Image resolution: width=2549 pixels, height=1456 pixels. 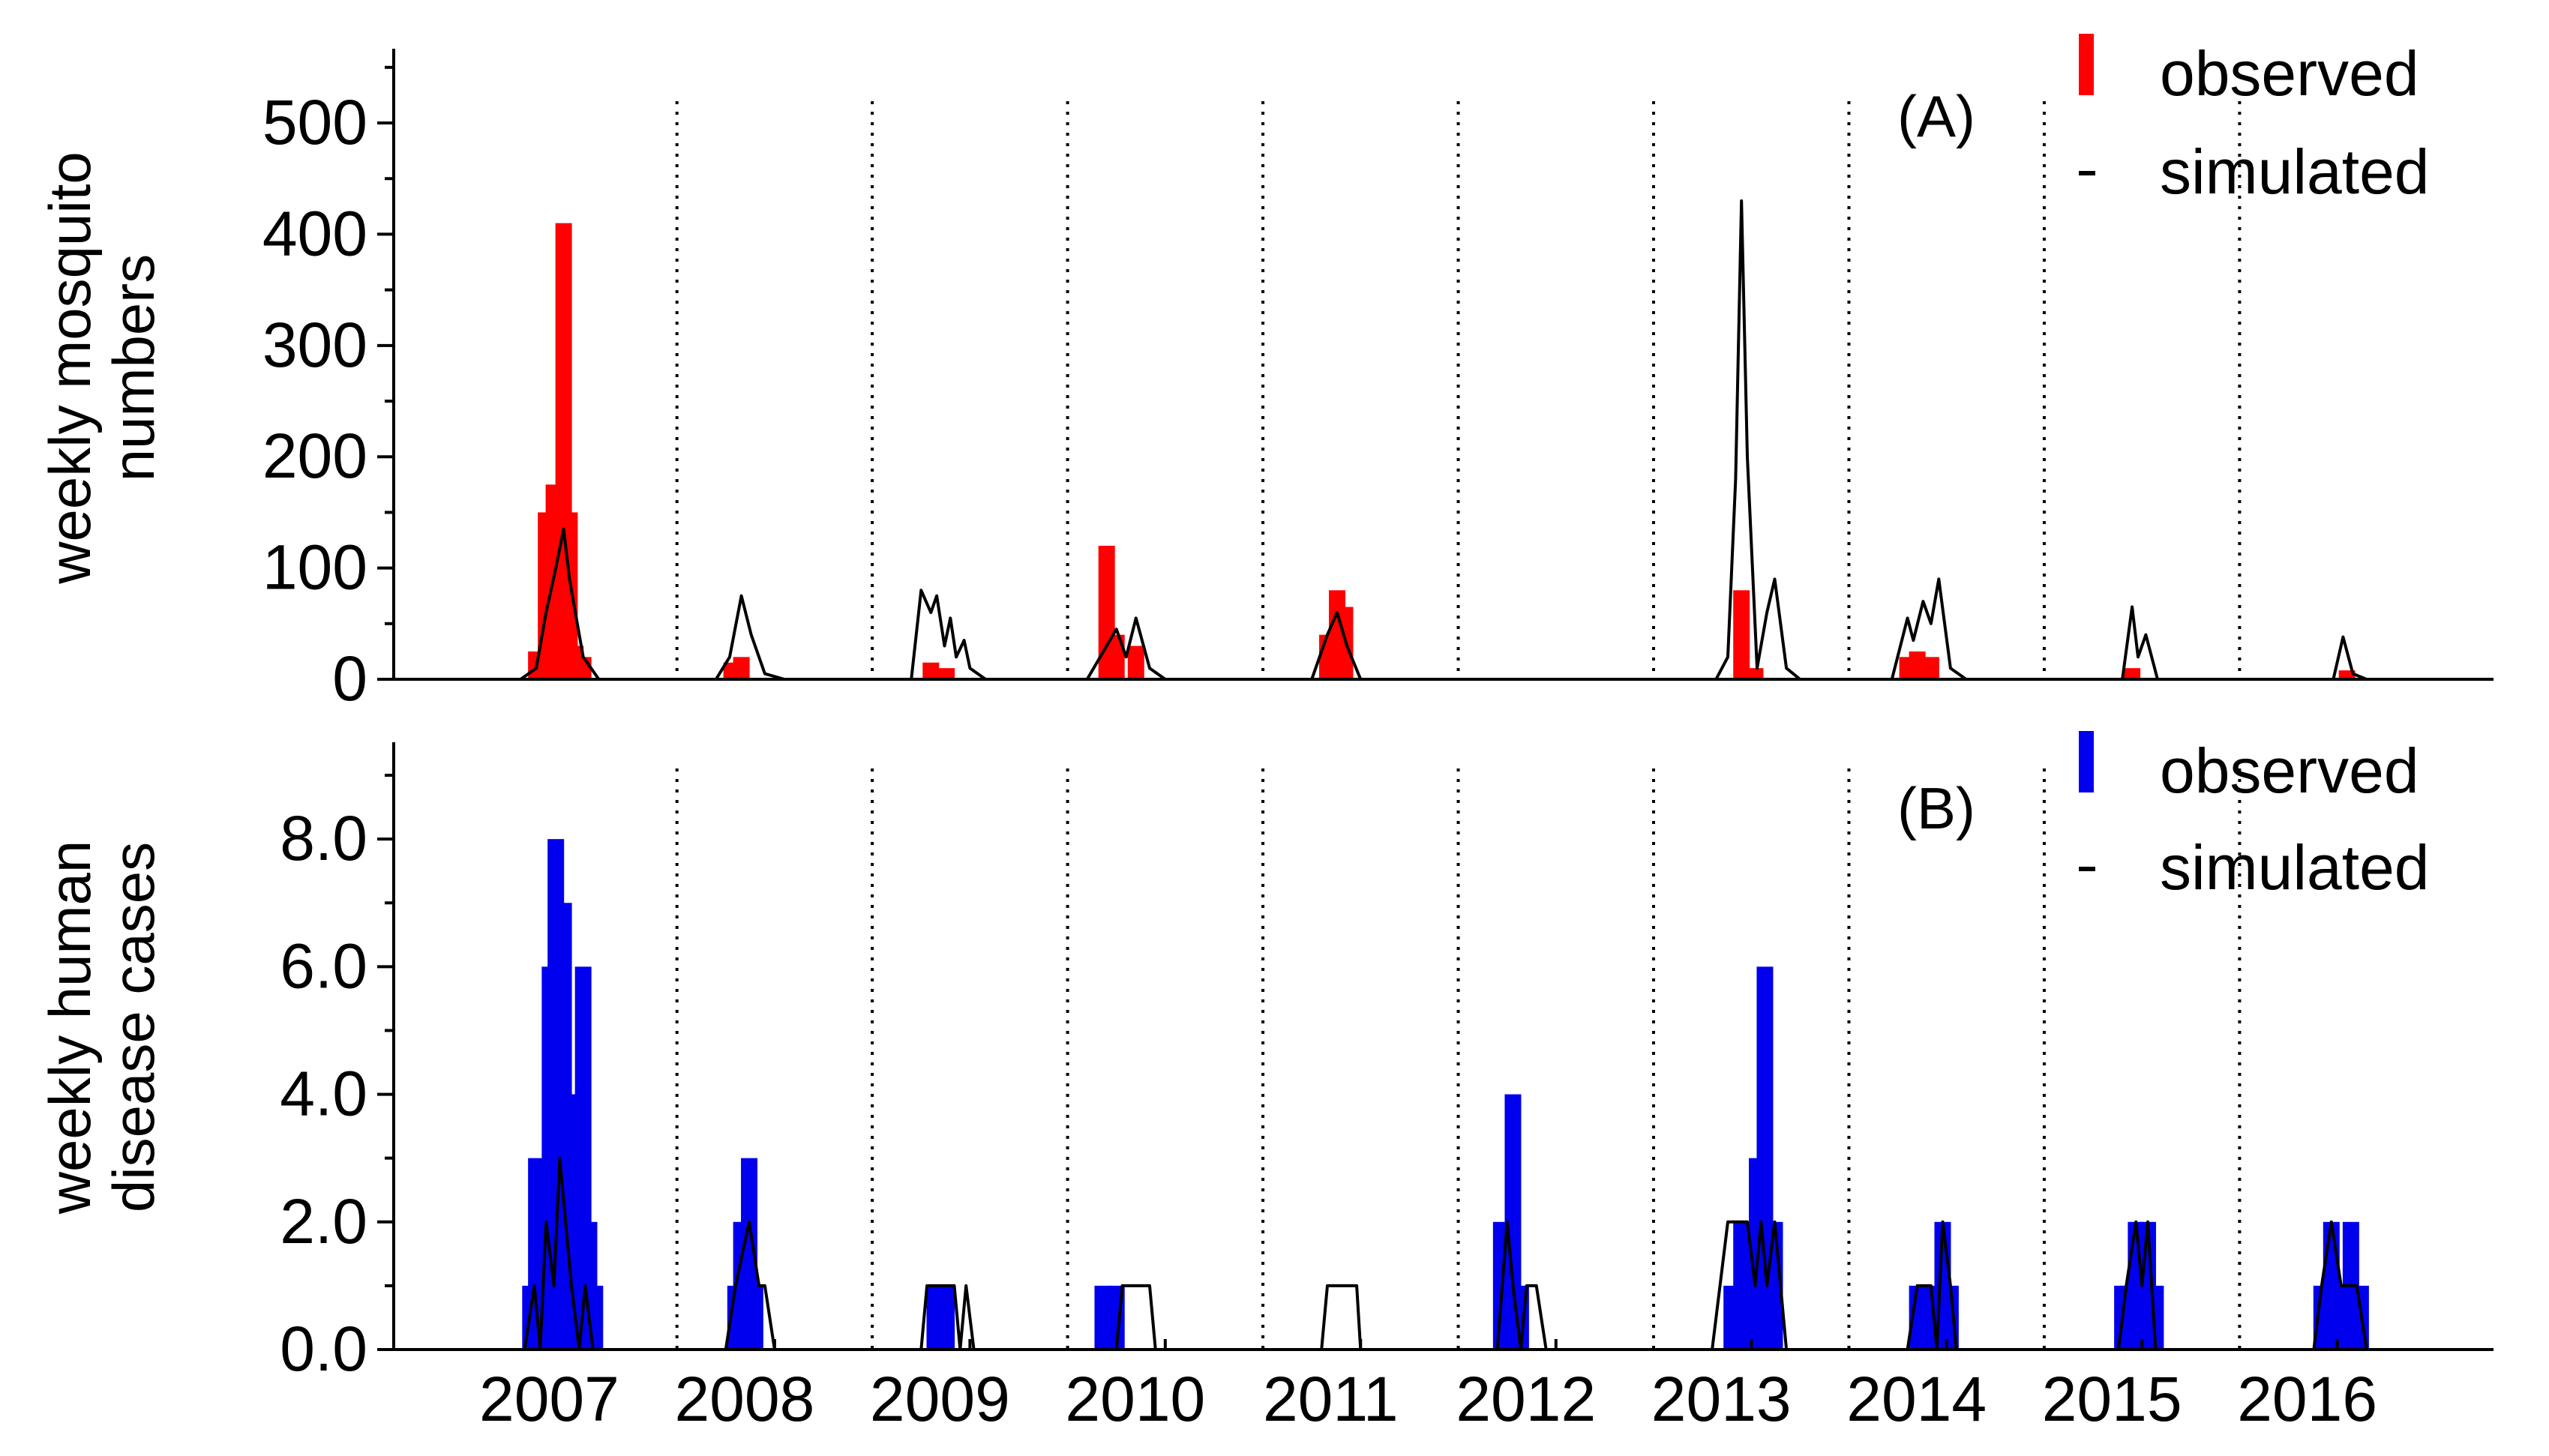 I want to click on panel-b-y-ticks: 0.0 2.0 4.0 6.0 8.0, so click(x=337, y=1079).